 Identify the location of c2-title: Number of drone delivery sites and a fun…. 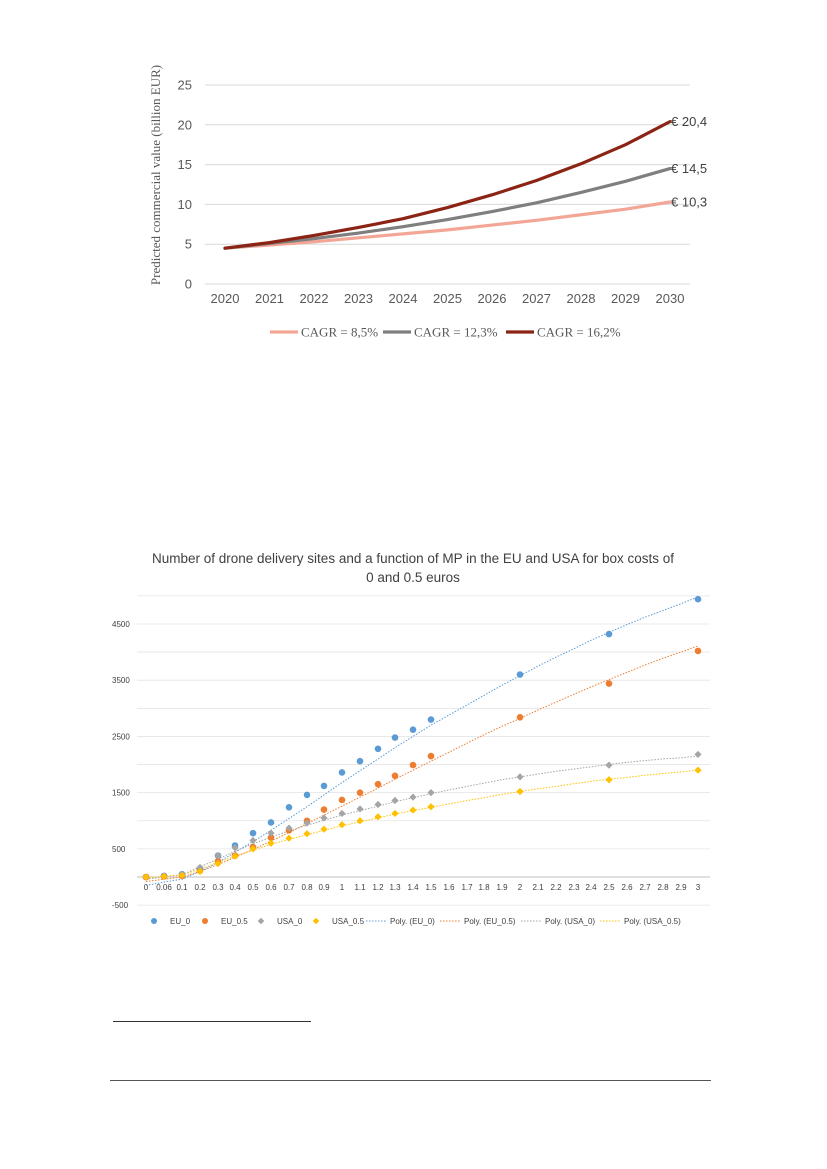
(413, 568).